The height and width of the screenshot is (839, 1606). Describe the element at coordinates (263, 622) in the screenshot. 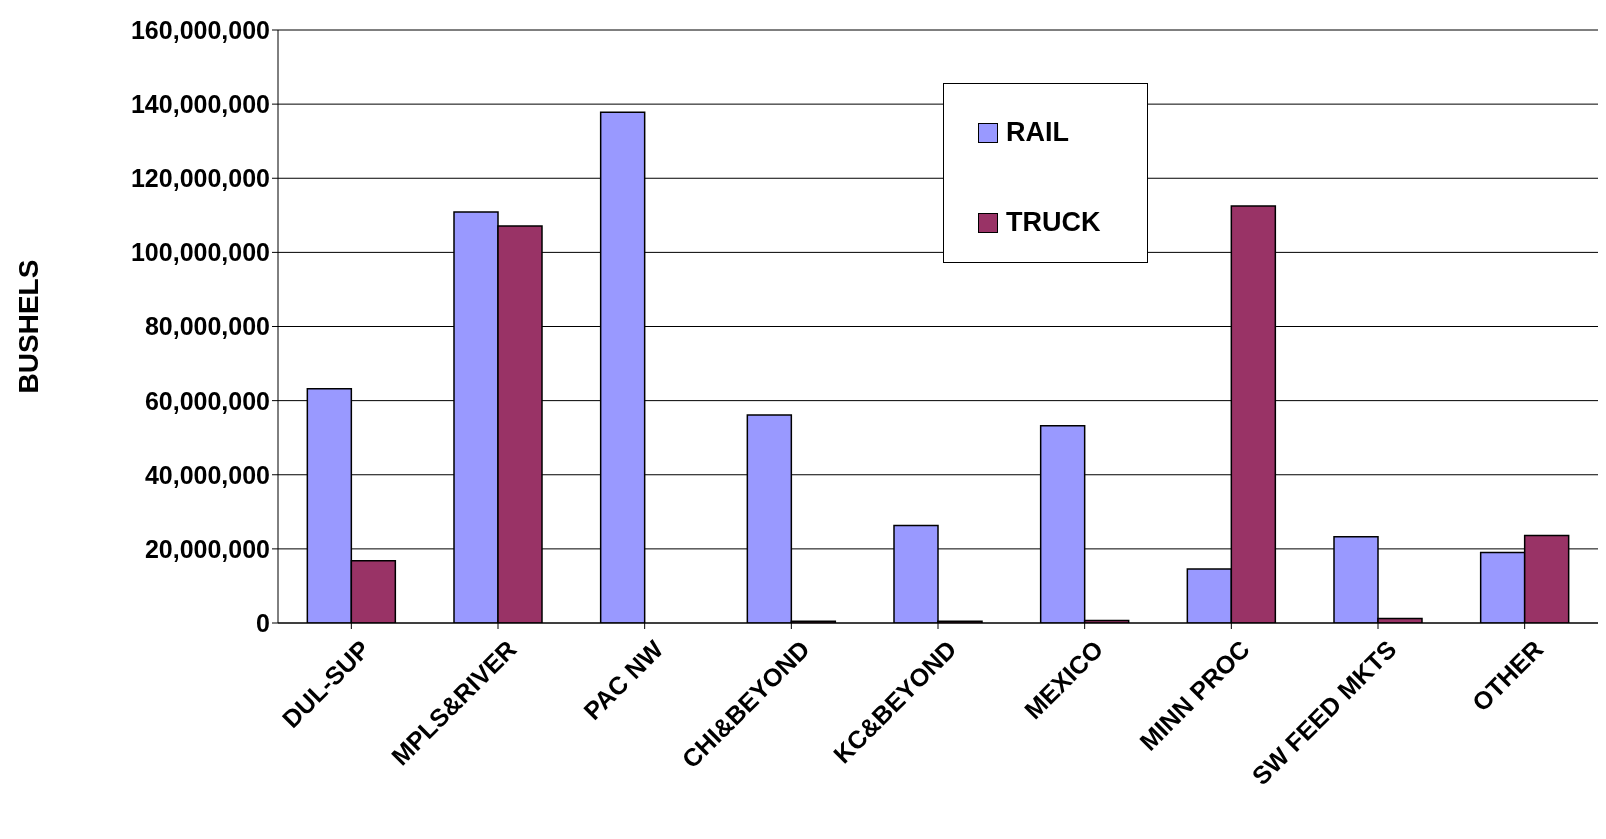

I see `y-tick-label: 0` at that location.